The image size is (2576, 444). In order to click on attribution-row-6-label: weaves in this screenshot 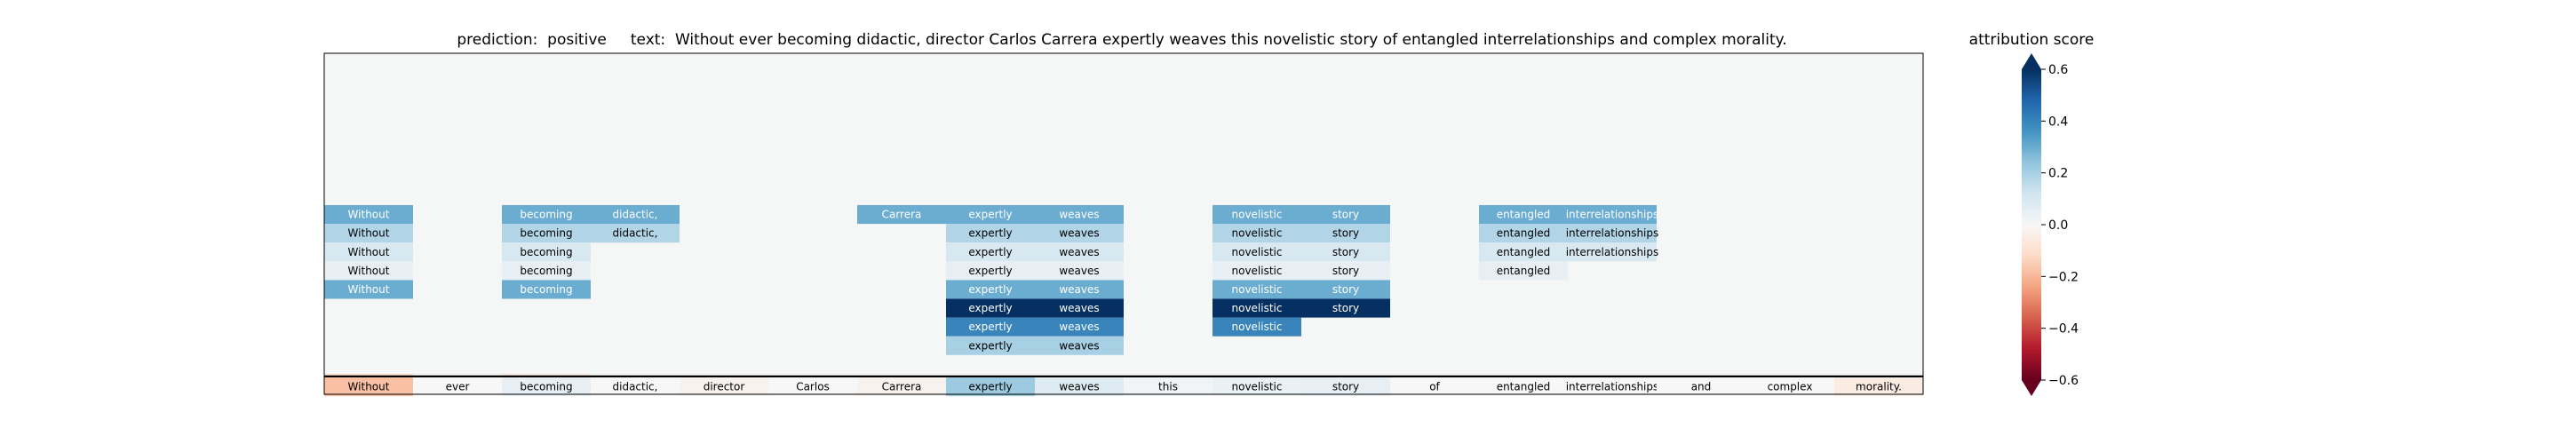, I will do `click(1079, 327)`.